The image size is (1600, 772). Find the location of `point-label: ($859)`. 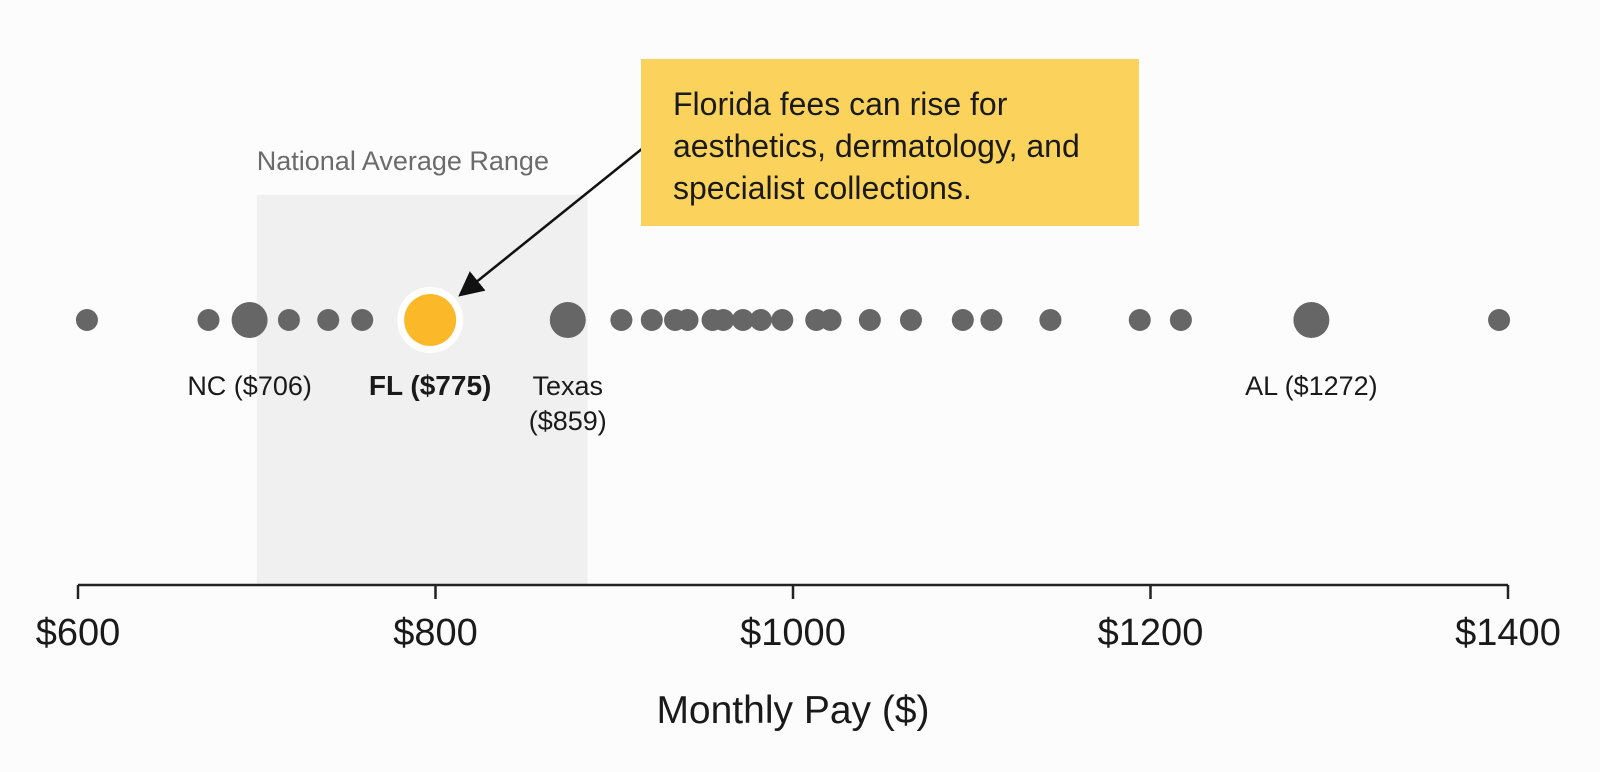

point-label: ($859) is located at coordinates (568, 421).